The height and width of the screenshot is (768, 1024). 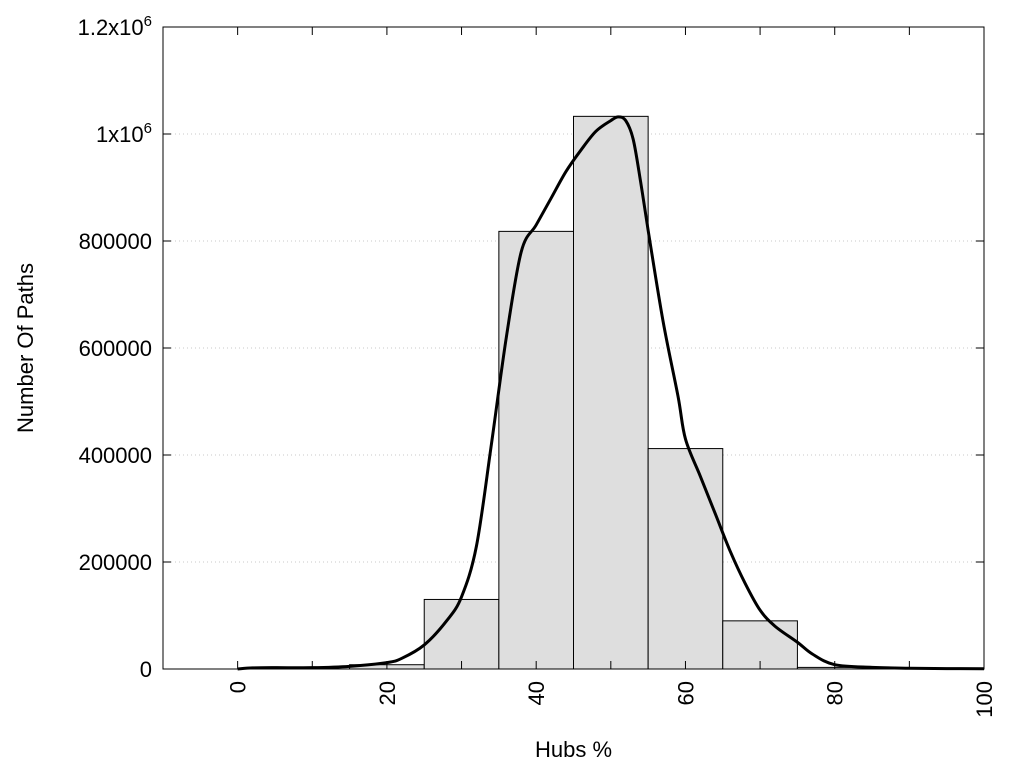 I want to click on y-tick-label: 0, so click(x=146, y=669).